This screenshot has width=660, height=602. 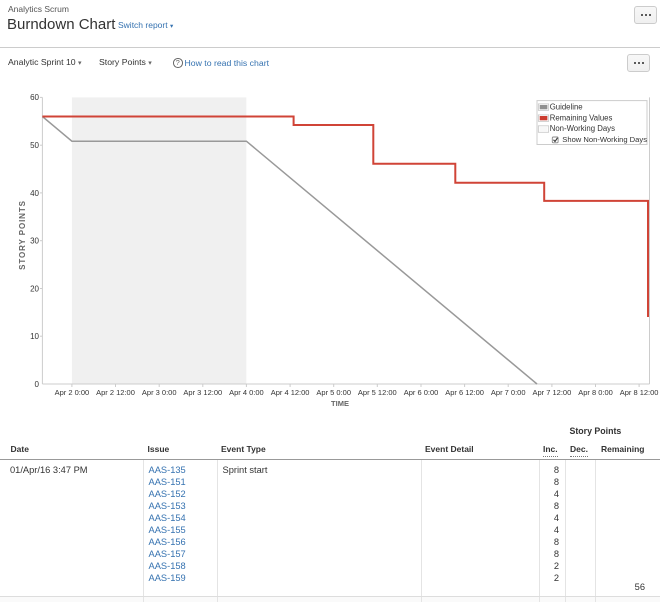 What do you see at coordinates (290, 392) in the screenshot?
I see `svg-text: Apr 4 12:00` at bounding box center [290, 392].